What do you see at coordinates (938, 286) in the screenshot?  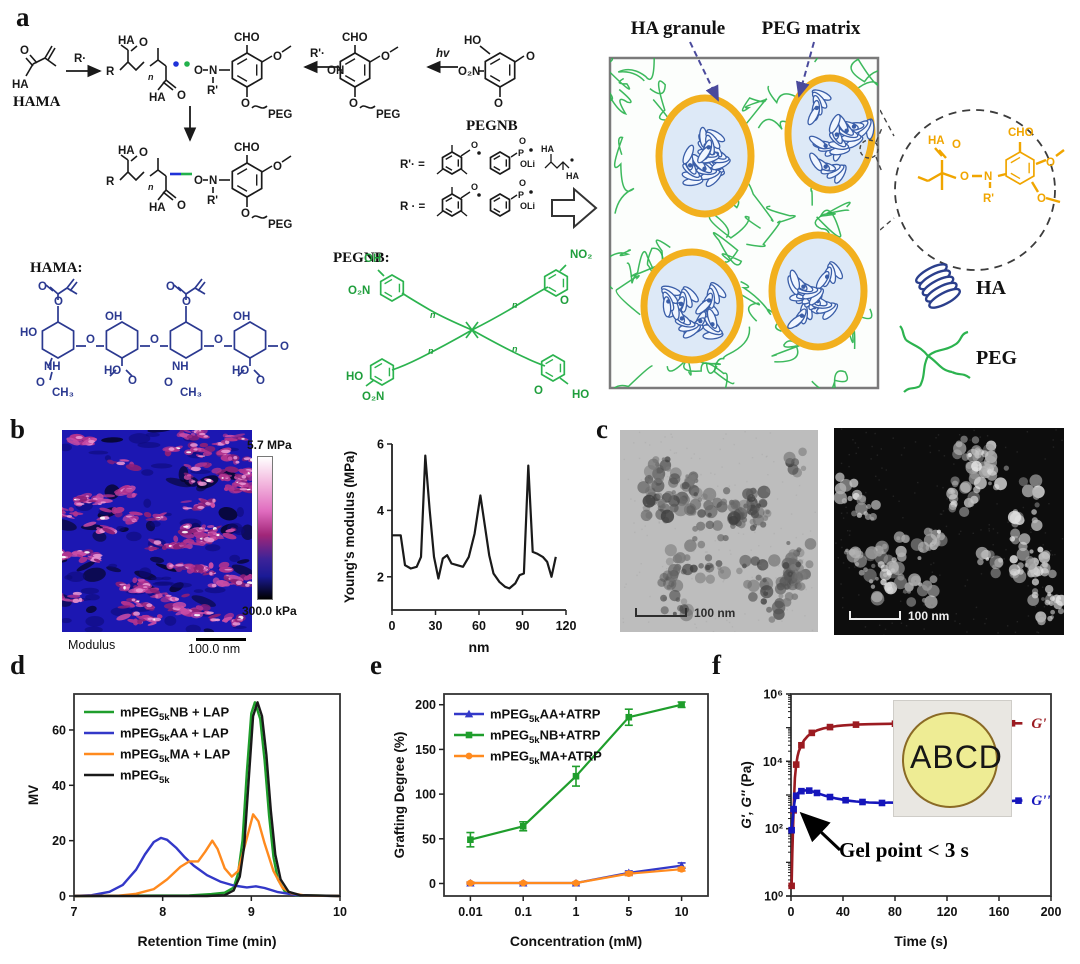 I see `ha-coil-icon` at bounding box center [938, 286].